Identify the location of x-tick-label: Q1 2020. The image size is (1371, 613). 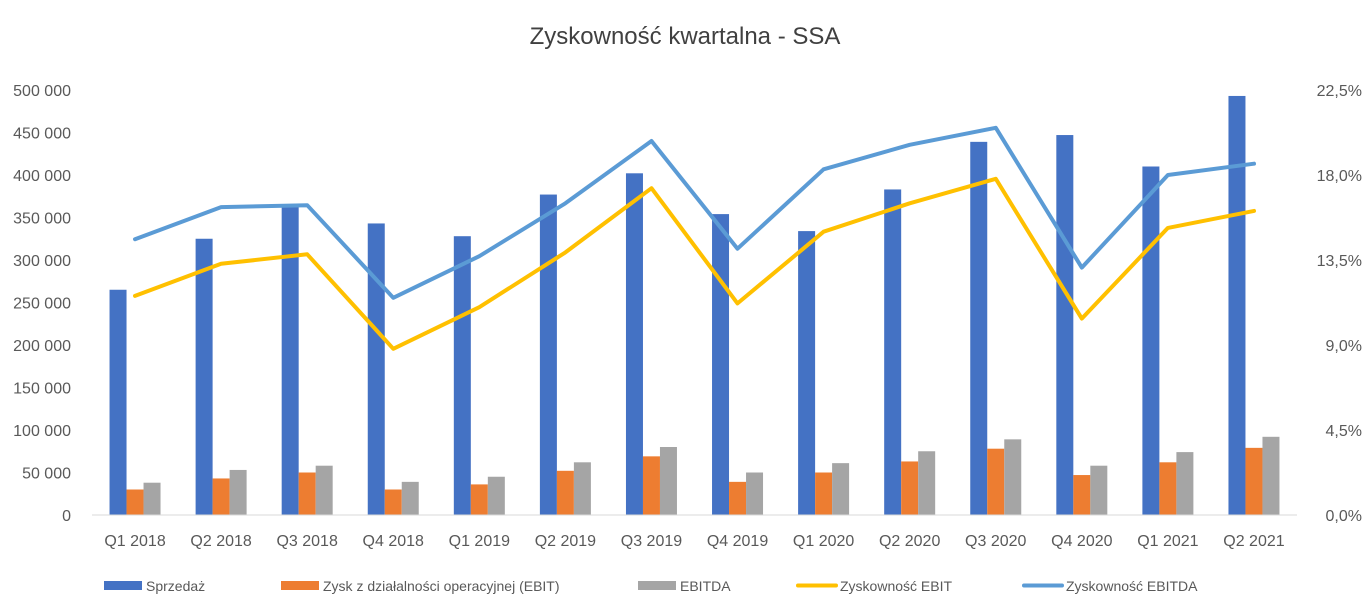
(823, 541).